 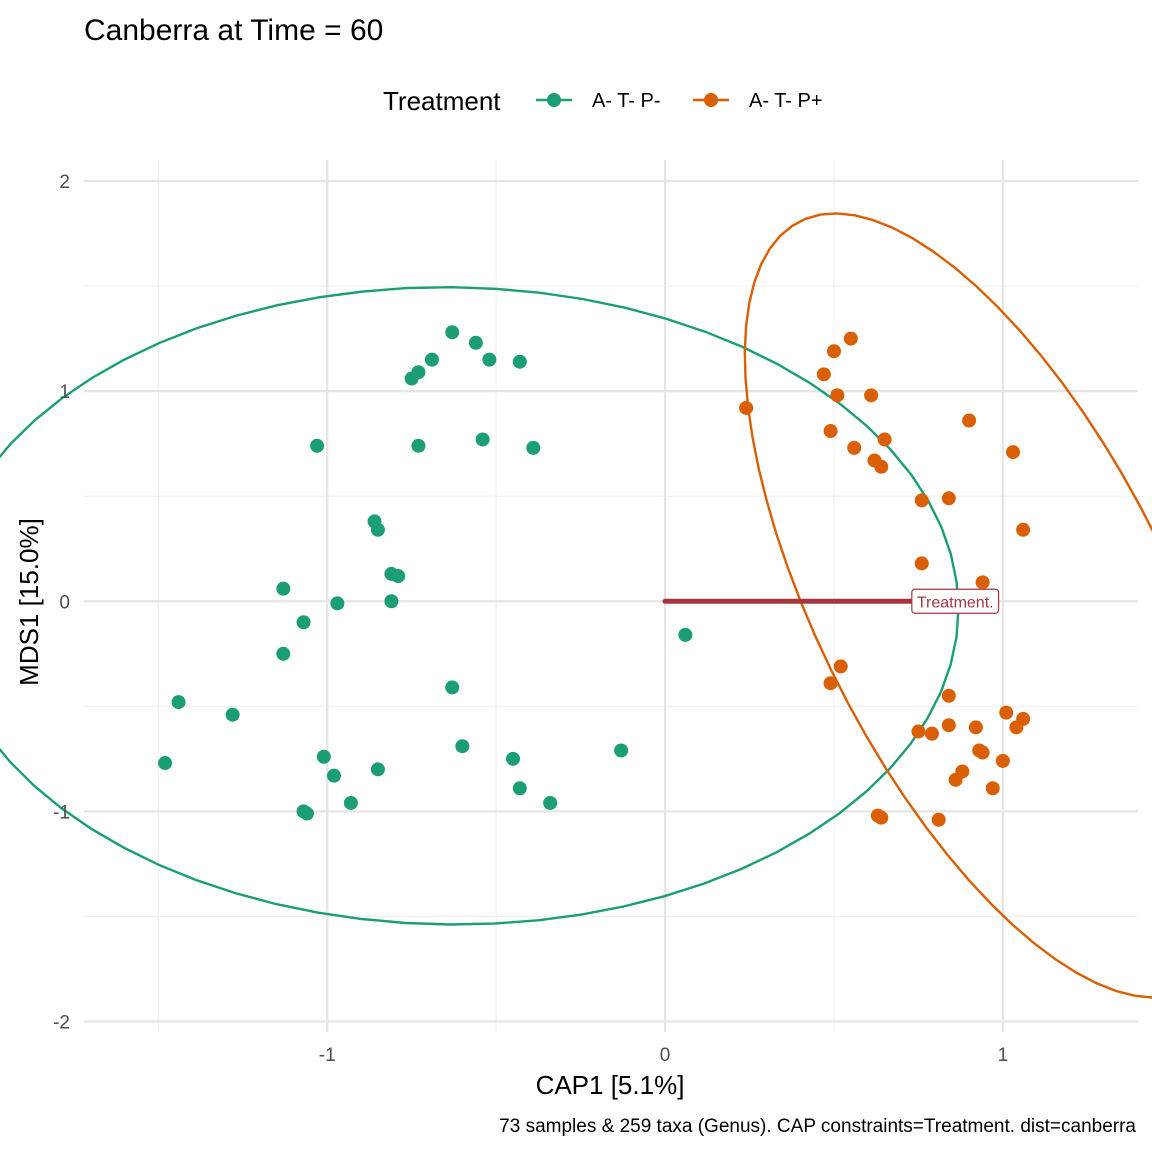 I want to click on y-axis-title: MDS1 [15.0%], so click(x=29, y=602).